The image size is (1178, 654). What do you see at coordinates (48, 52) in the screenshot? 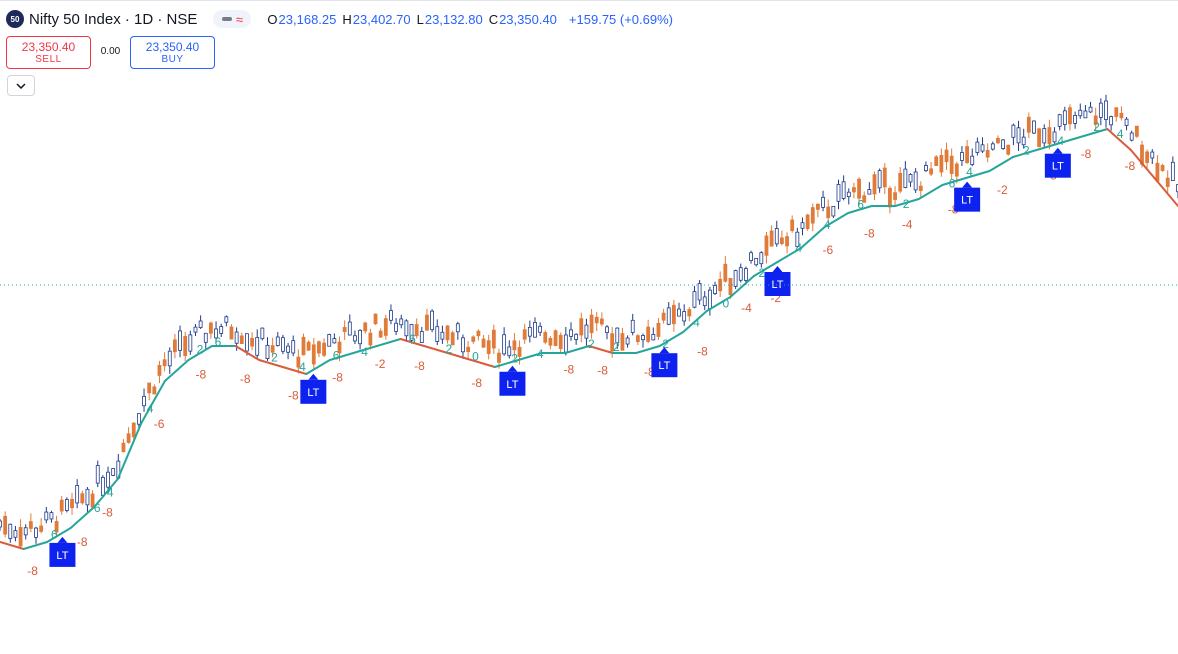
I see `sell-button: 23,350.40 SELL` at bounding box center [48, 52].